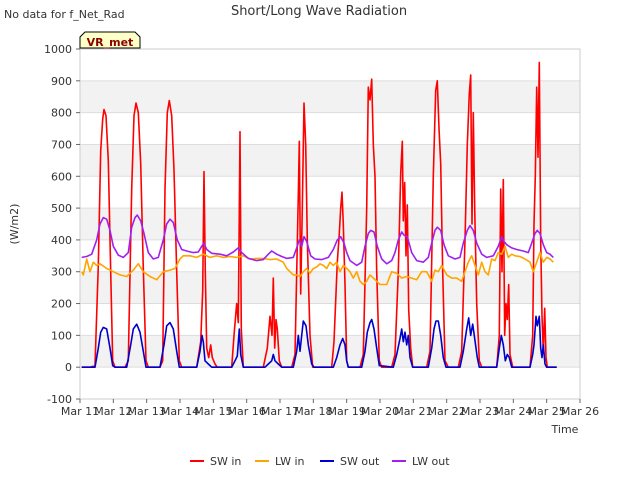 Image resolution: width=640 pixels, height=480 pixels. Describe the element at coordinates (62, 224) in the screenshot. I see `y-axis-ticks: -100 0 100 200 300 400 500 600 700 800 900 1000` at that location.